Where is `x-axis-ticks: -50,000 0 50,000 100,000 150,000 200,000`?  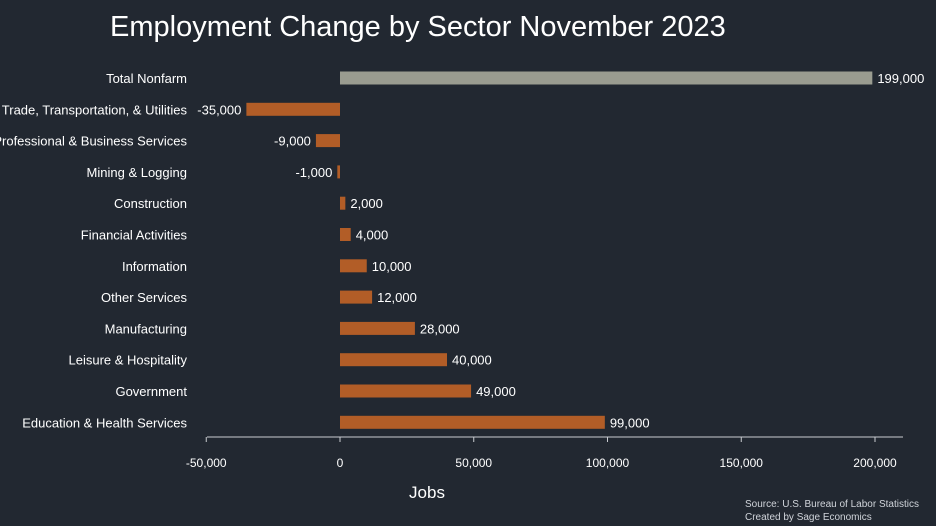
x-axis-ticks: -50,000 0 50,000 100,000 150,000 200,000 is located at coordinates (541, 453).